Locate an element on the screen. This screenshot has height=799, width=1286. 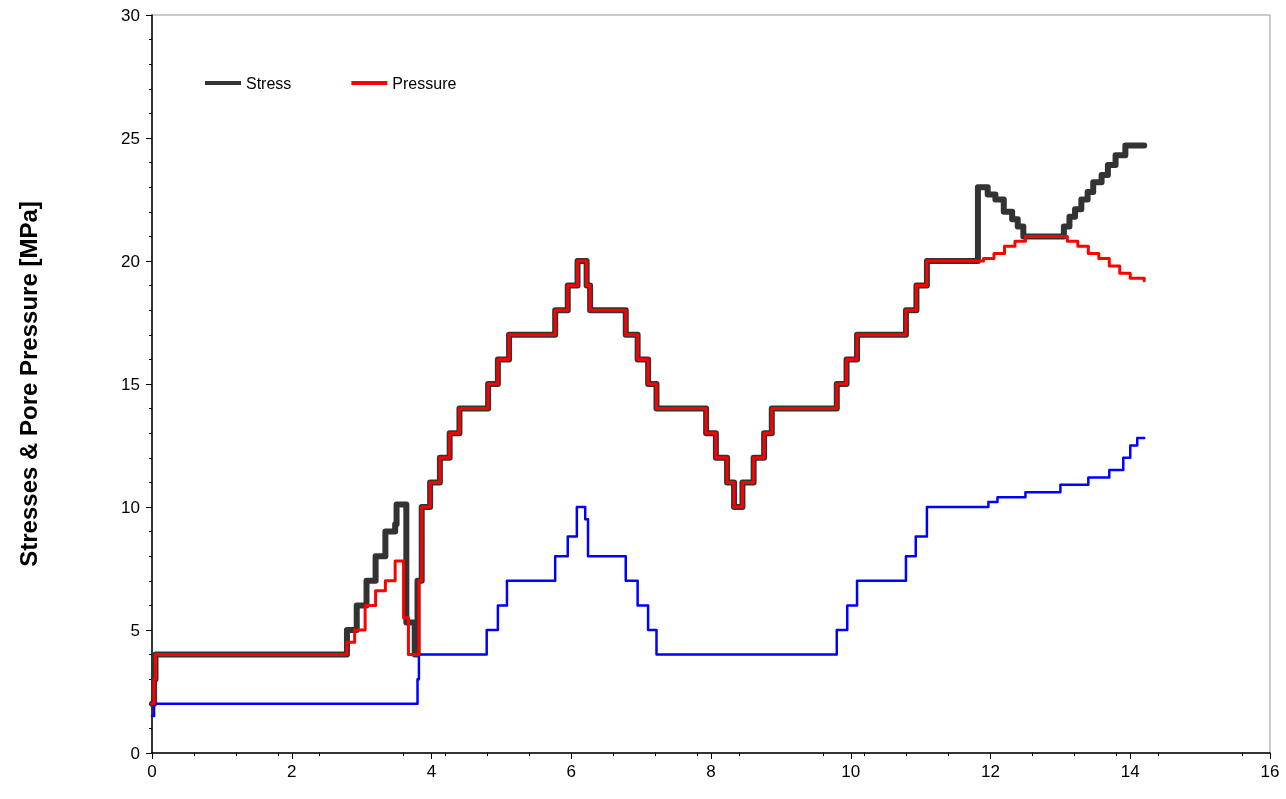
y-tick-label: 10 is located at coordinates (130, 507).